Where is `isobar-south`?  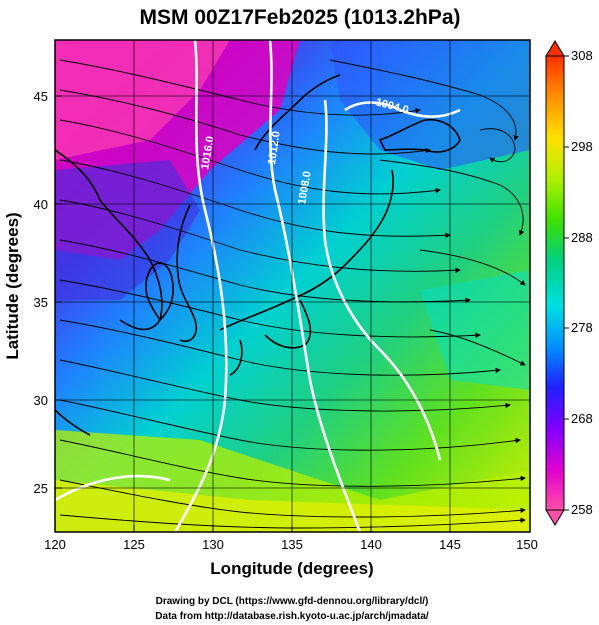 isobar-south is located at coordinates (113, 488).